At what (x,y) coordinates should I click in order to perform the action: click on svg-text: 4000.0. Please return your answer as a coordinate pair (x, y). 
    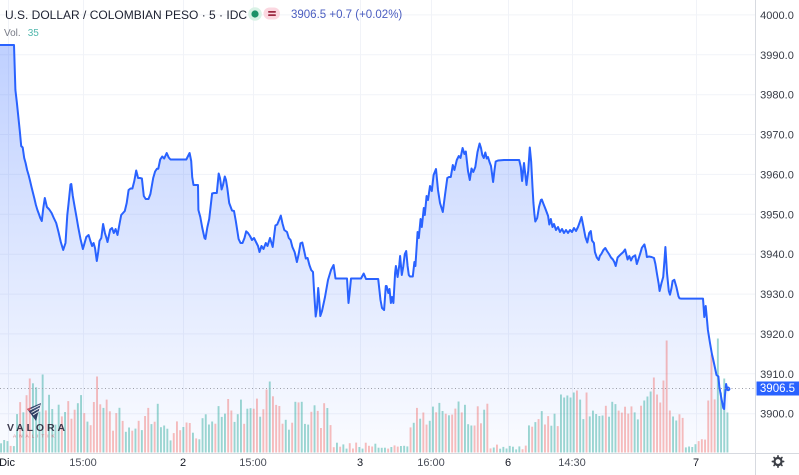
    Looking at the image, I should click on (777, 16).